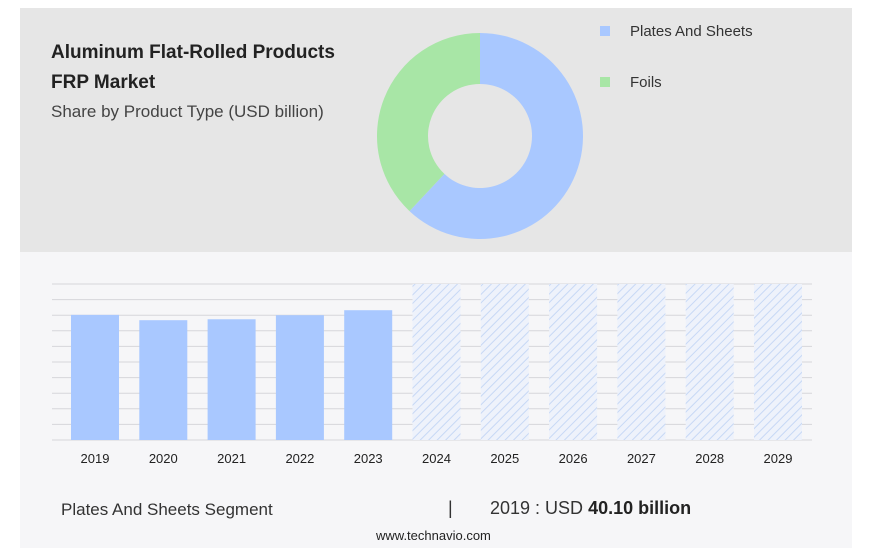 This screenshot has height=556, width=883. Describe the element at coordinates (103, 82) in the screenshot. I see `title-line-2: FRP Market` at that location.